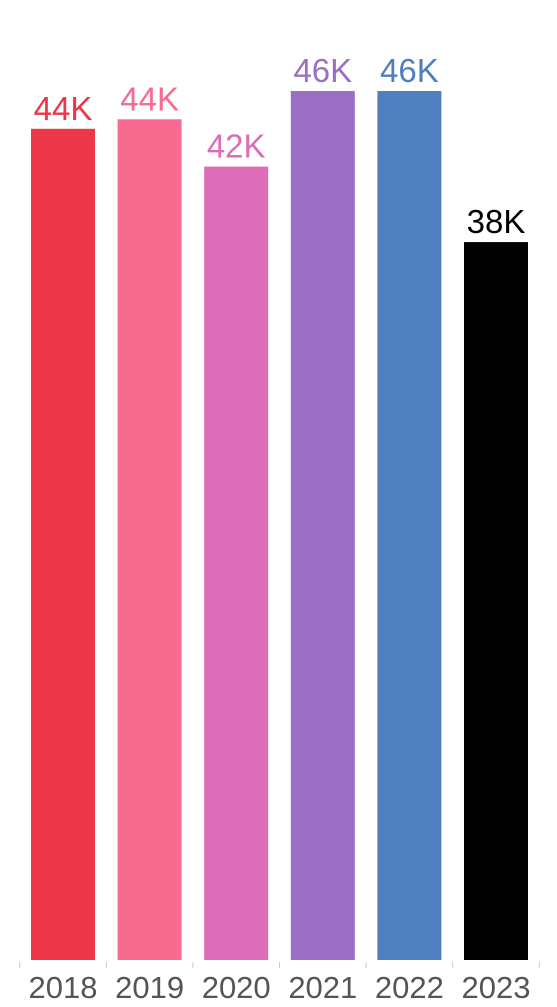 The height and width of the screenshot is (1007, 557). Describe the element at coordinates (409, 525) in the screenshot. I see `bar-2022` at that location.